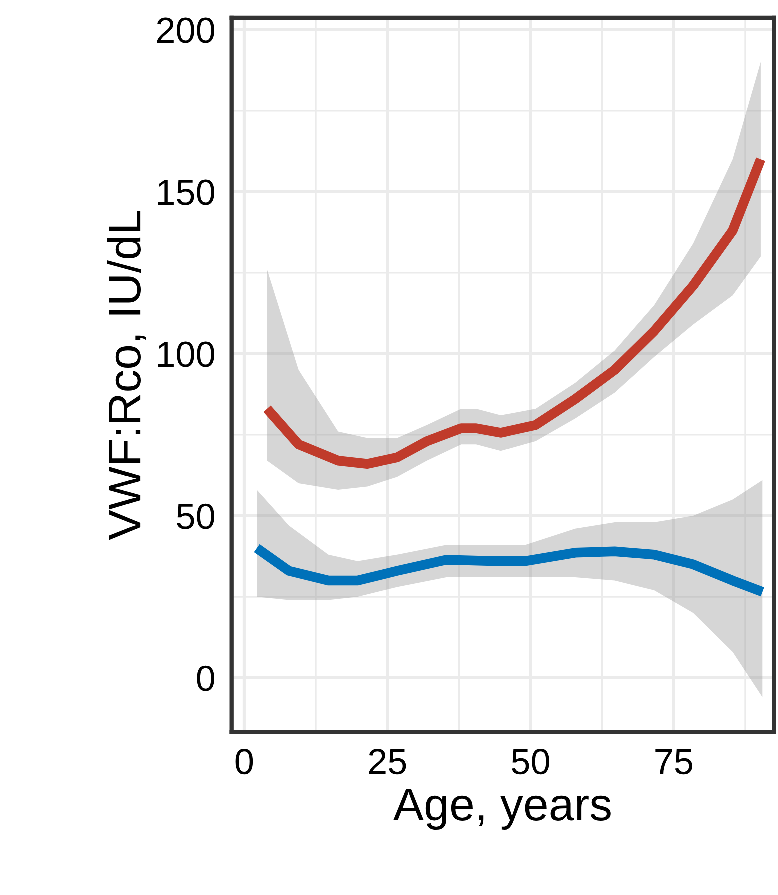  What do you see at coordinates (245, 762) in the screenshot?
I see `x-tick-label: 0` at bounding box center [245, 762].